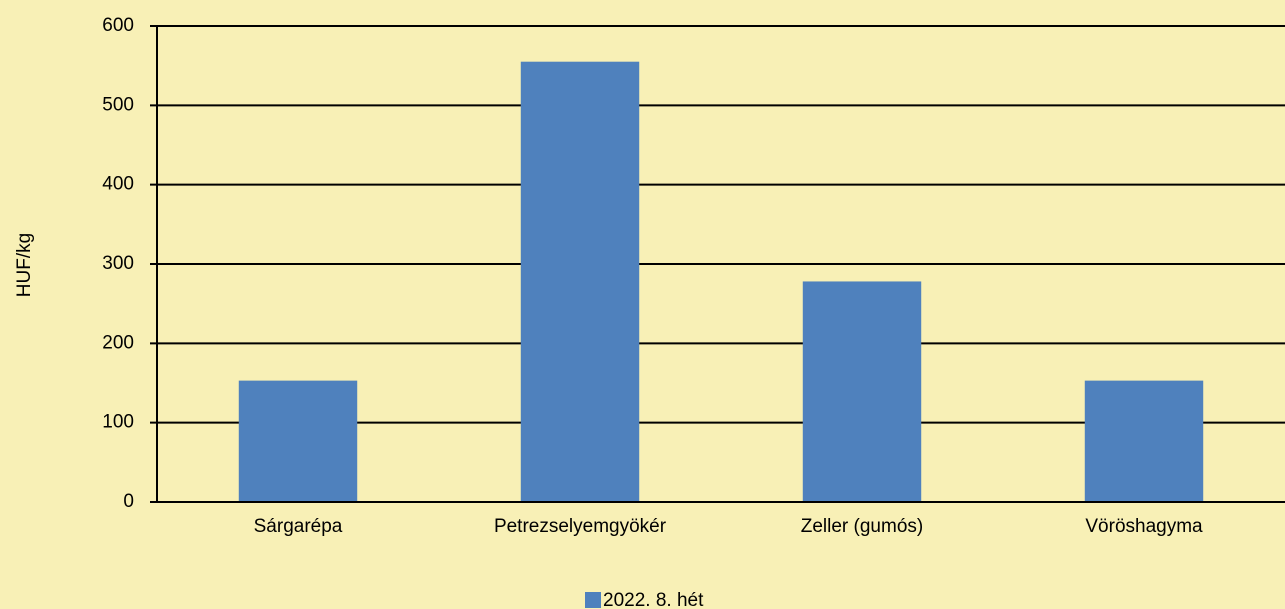  I want to click on x-tick-label: Sárgarépa, so click(298, 526).